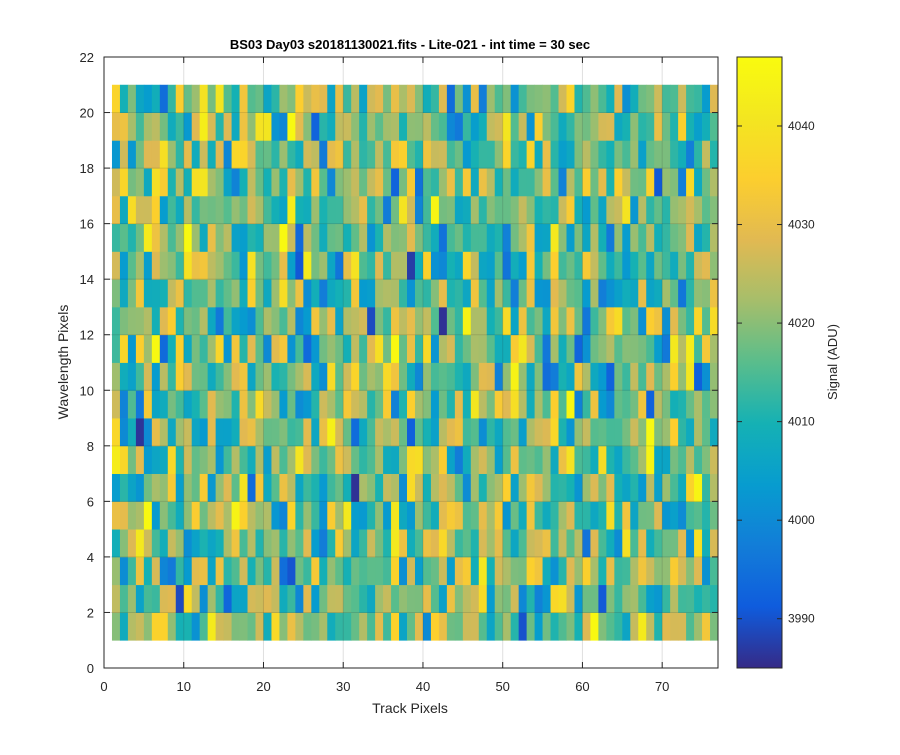 The height and width of the screenshot is (755, 900). I want to click on y-tick-label: 12, so click(87, 335).